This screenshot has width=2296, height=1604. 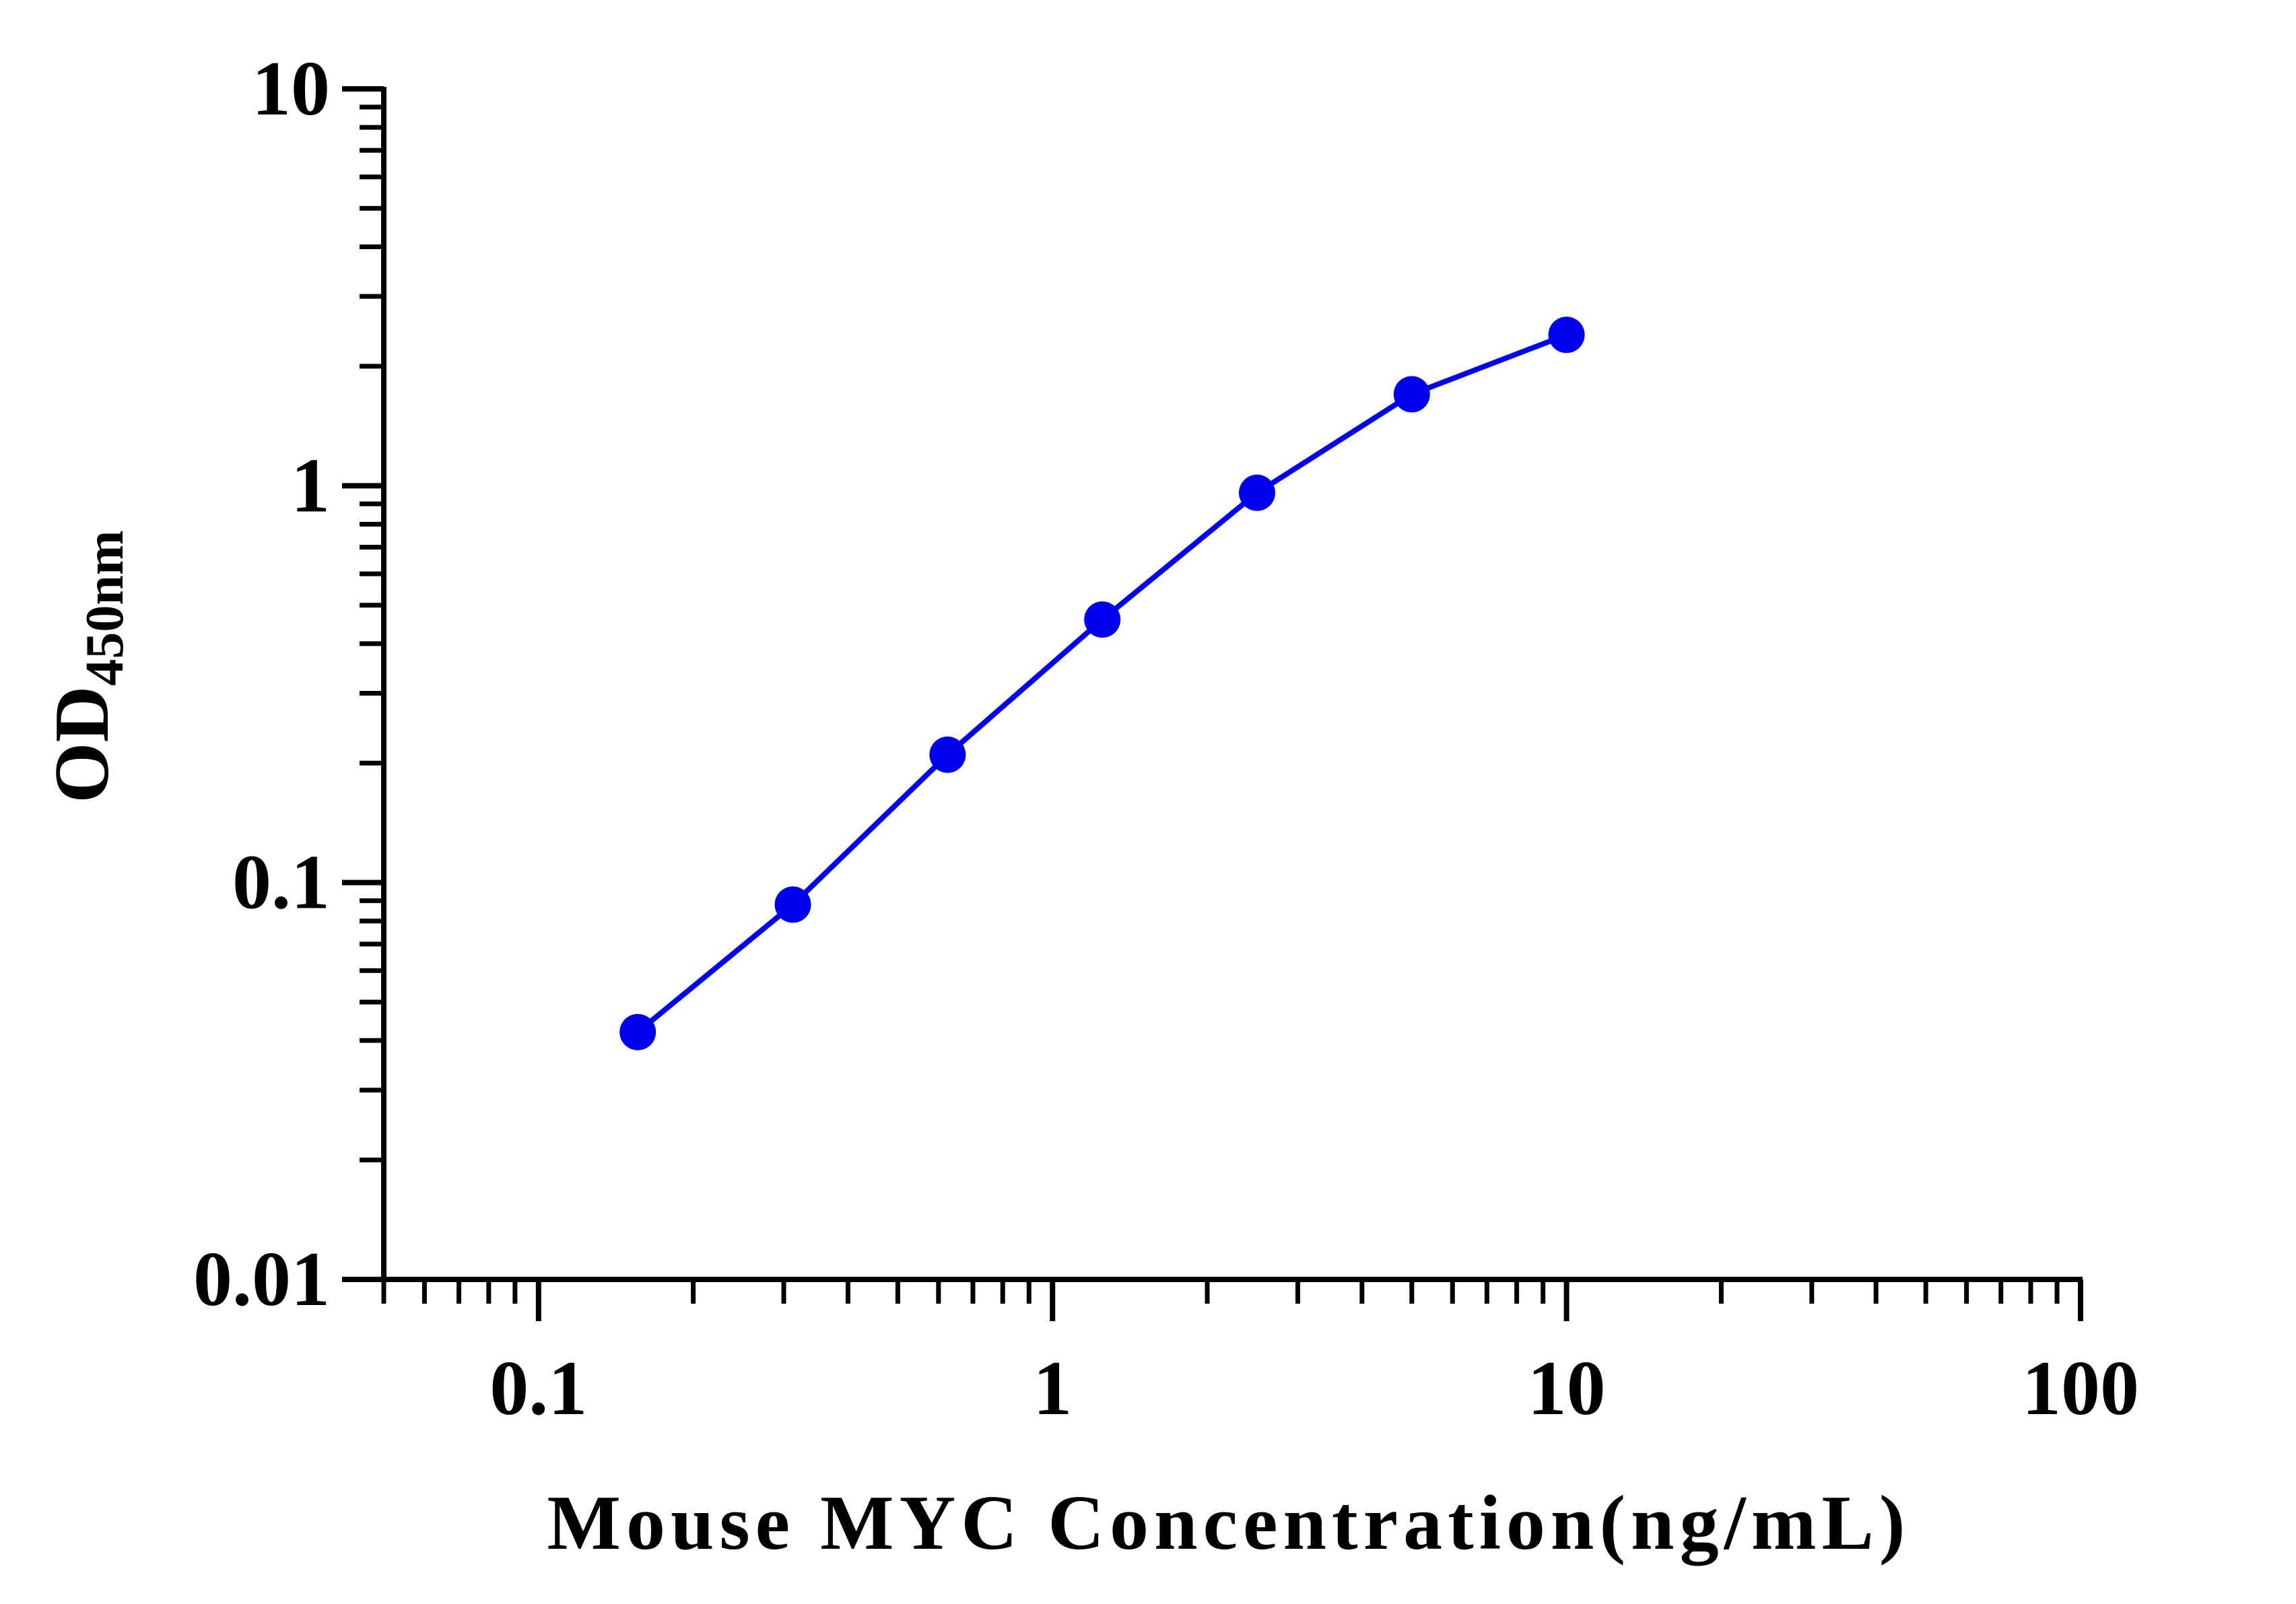 What do you see at coordinates (2080, 1389) in the screenshot?
I see `x-tick-label: 100` at bounding box center [2080, 1389].